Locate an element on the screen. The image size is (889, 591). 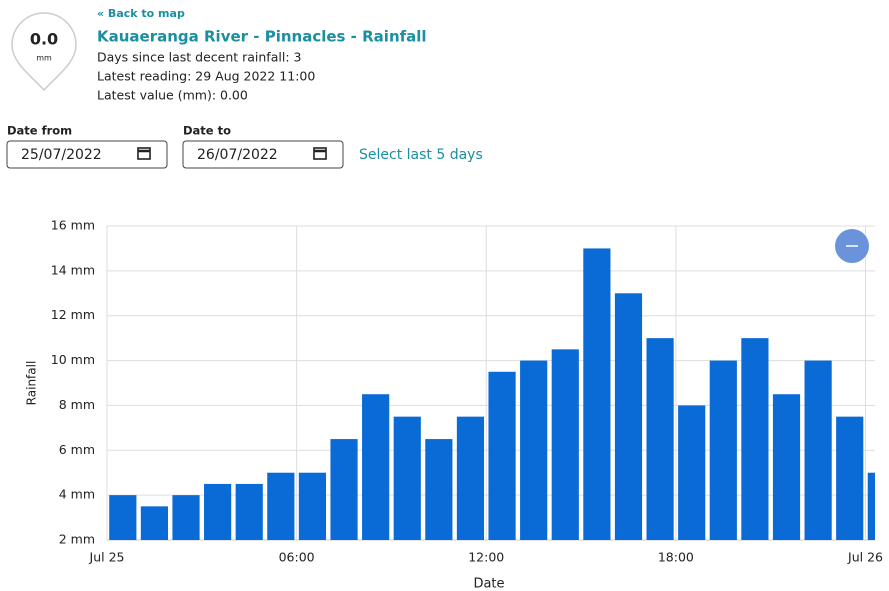
date-from-label: Date from is located at coordinates (39, 131).